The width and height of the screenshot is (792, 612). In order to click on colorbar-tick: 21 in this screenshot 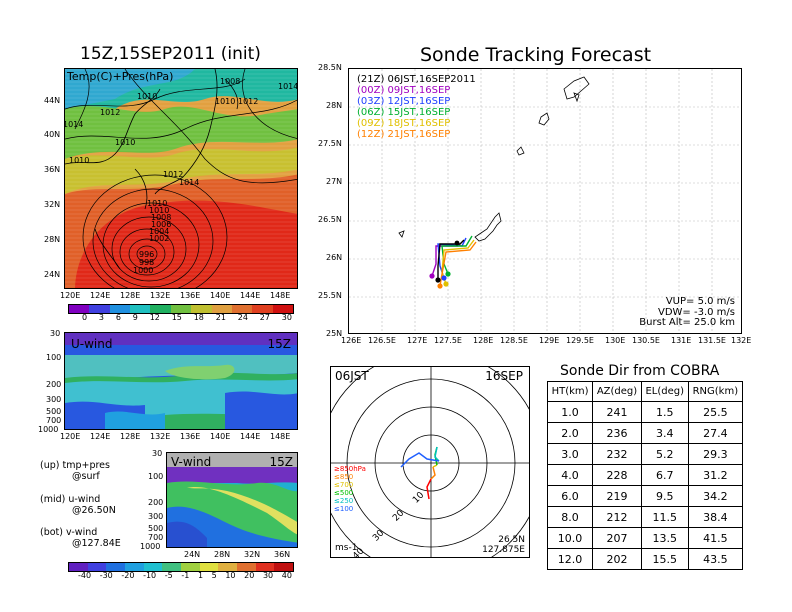, I will do `click(220, 317)`.